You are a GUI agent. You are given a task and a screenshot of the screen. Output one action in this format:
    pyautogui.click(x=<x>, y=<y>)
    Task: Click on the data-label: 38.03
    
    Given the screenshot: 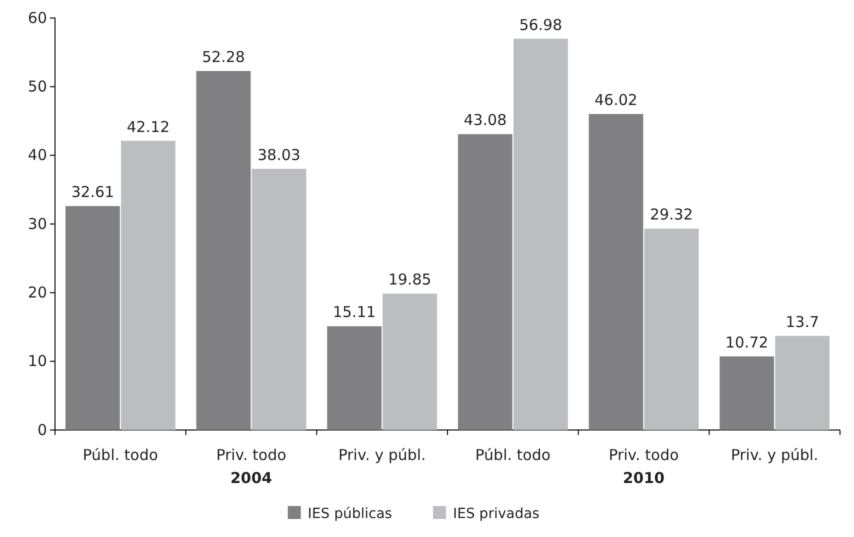 What is the action you would take?
    pyautogui.click(x=279, y=155)
    